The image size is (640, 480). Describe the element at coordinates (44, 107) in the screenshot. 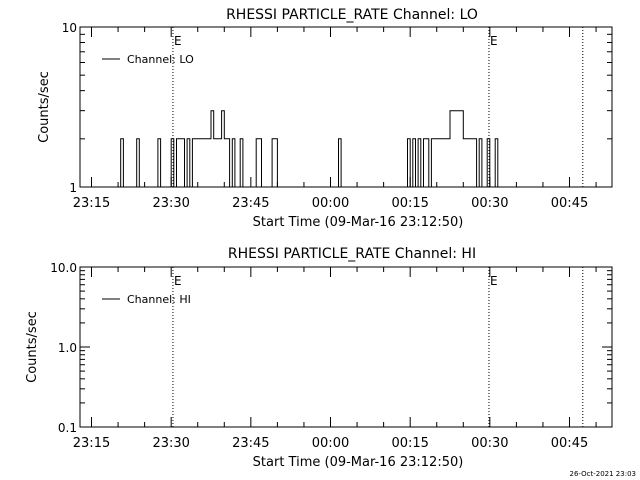

I see `chart1-y-axis-label: Counts/sec` at that location.